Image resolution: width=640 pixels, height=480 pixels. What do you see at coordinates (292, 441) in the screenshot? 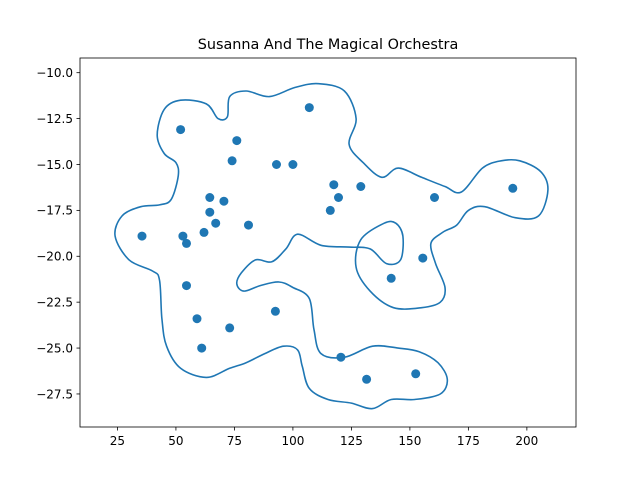
I see `x-tick-label-3: 100` at bounding box center [292, 441].